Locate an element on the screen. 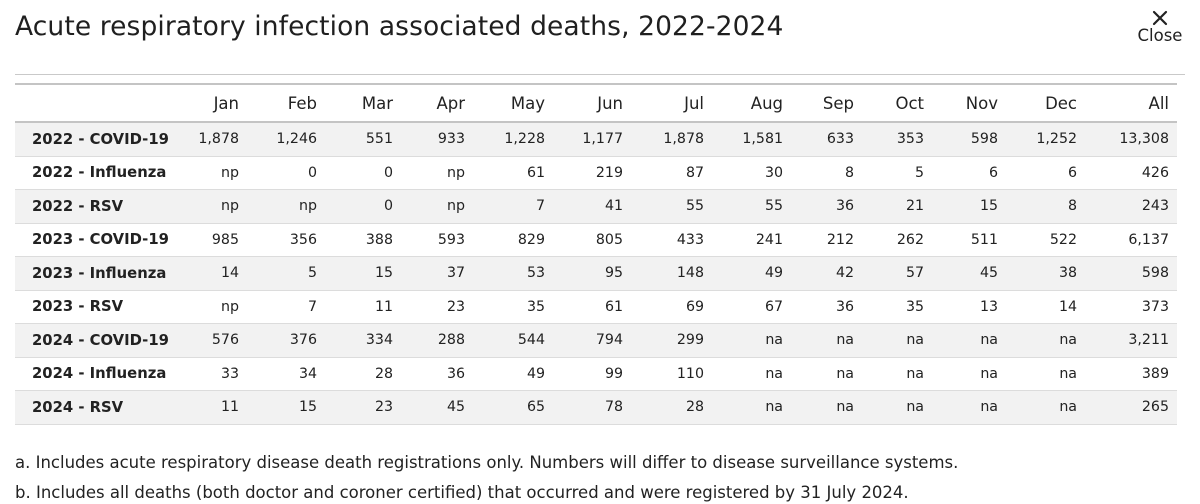 This screenshot has width=1200, height=504. column-header-nov: Nov is located at coordinates (969, 103).